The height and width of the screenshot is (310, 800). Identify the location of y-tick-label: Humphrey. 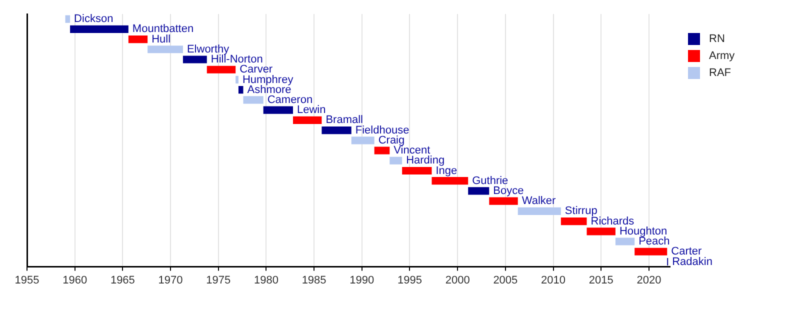
(268, 80).